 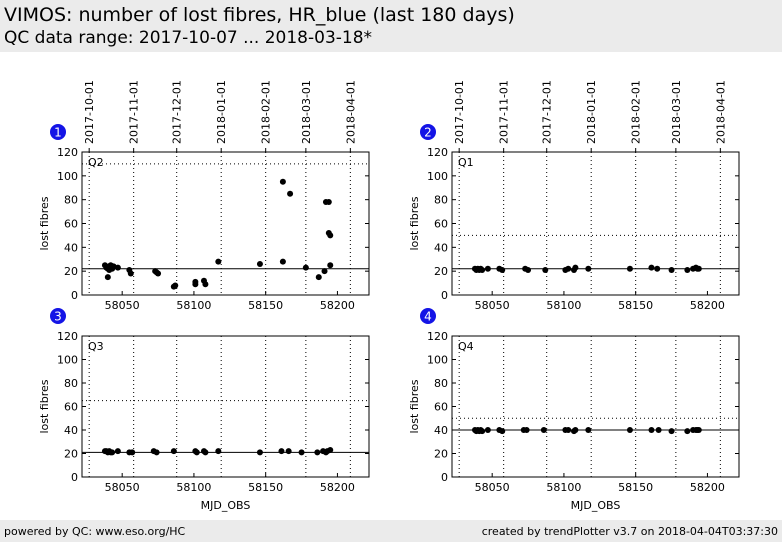 I want to click on quadrant-label: Q4, so click(x=466, y=346).